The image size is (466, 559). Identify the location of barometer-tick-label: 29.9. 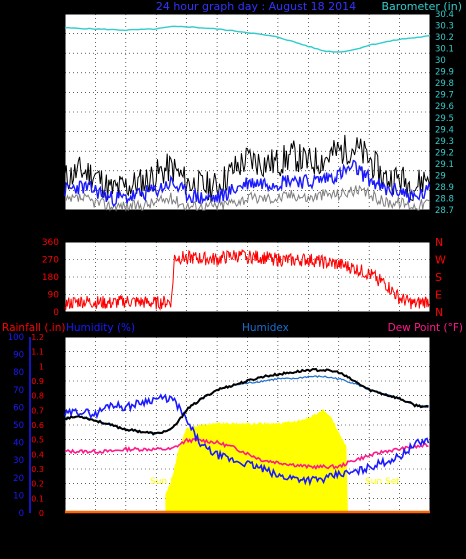
(444, 73).